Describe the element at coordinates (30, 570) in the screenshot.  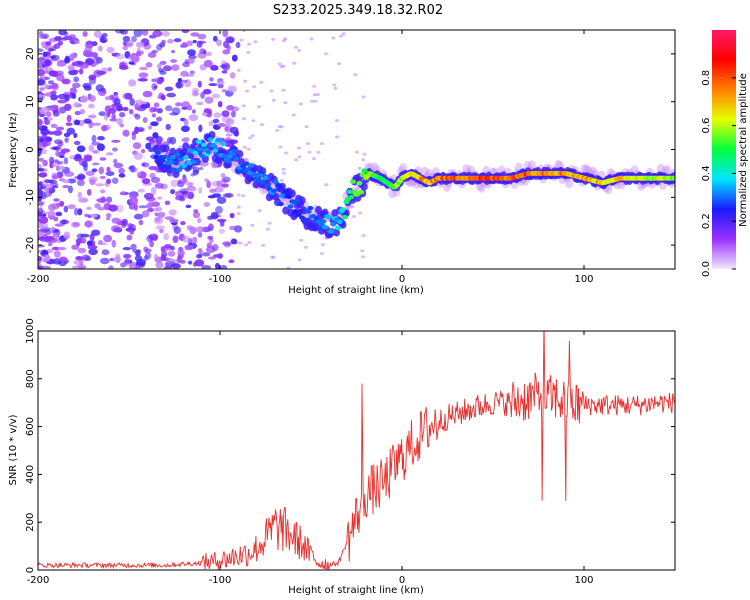
I see `y-tick-label: 0` at that location.